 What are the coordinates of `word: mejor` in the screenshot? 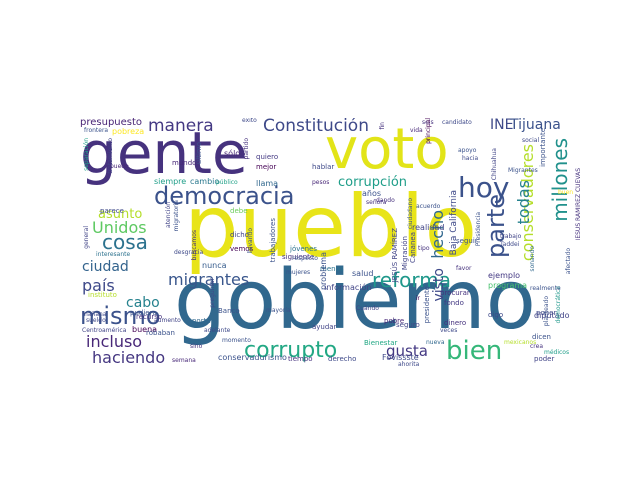 It's located at (266, 167).